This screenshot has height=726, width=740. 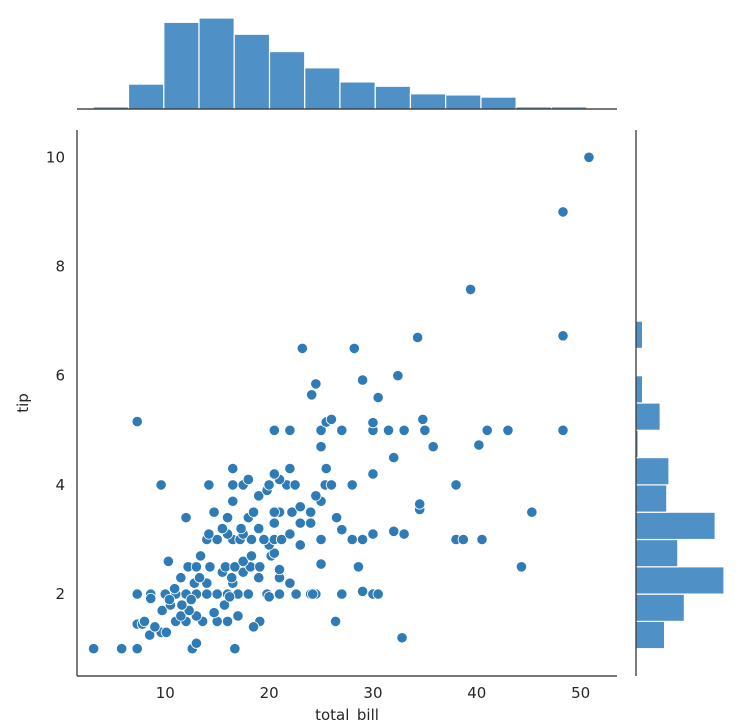 I want to click on y-tick-label: 8, so click(x=60, y=267).